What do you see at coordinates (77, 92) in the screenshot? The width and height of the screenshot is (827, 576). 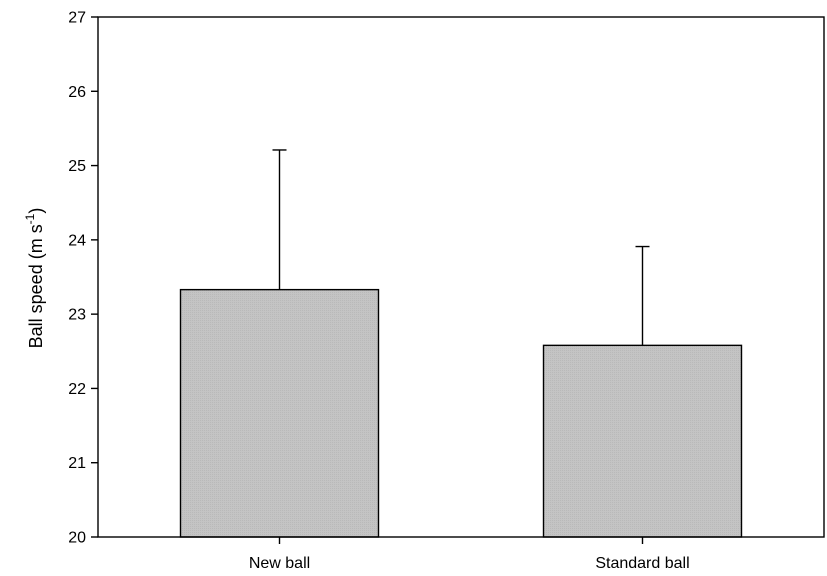 I see `y-tick-label: 26` at bounding box center [77, 92].